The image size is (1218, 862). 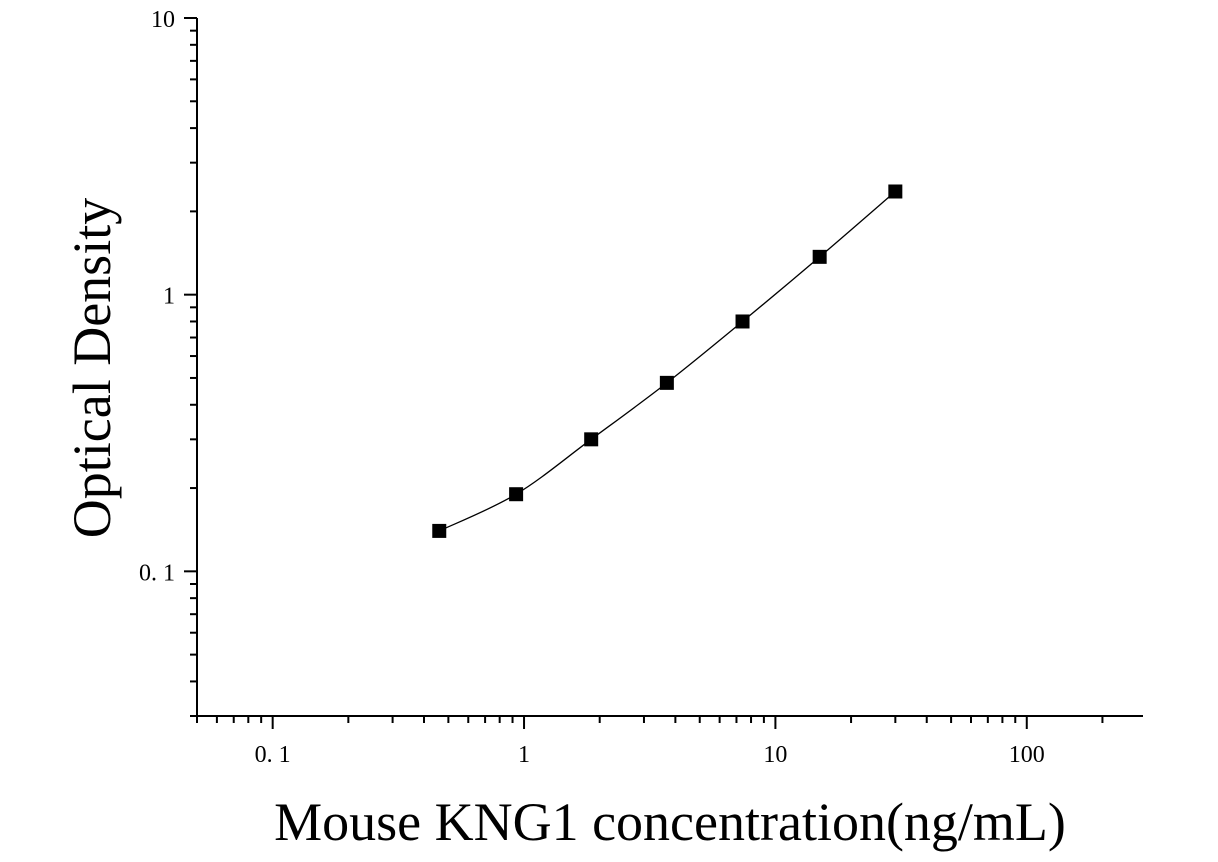 What do you see at coordinates (273, 755) in the screenshot?
I see `x-tick-label: 0. 1` at bounding box center [273, 755].